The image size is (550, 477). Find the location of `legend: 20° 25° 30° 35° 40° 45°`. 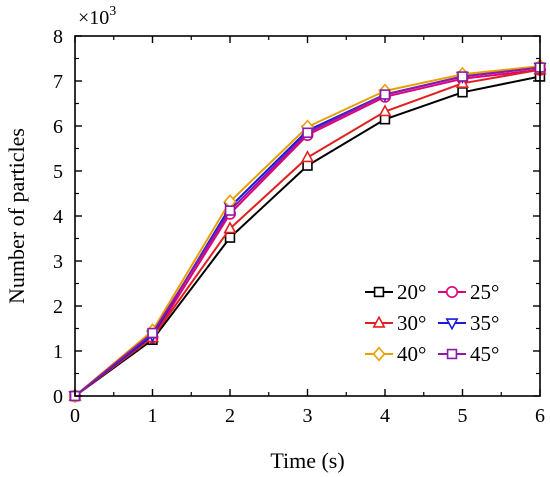

legend: 20° 25° 30° 35° 40° 45° is located at coordinates (432, 323).